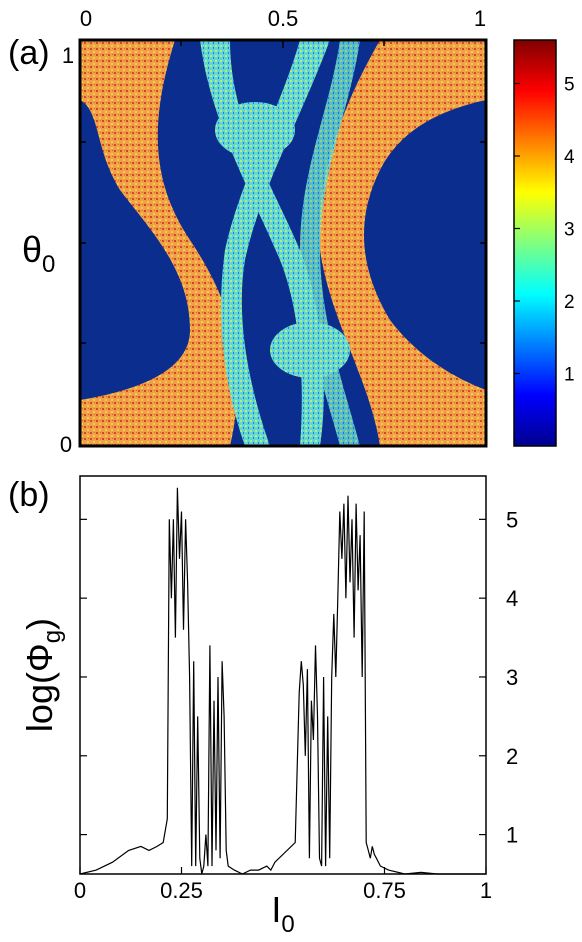 This screenshot has width=582, height=942. What do you see at coordinates (569, 302) in the screenshot?
I see `colorbar-tick-label: 2` at bounding box center [569, 302].